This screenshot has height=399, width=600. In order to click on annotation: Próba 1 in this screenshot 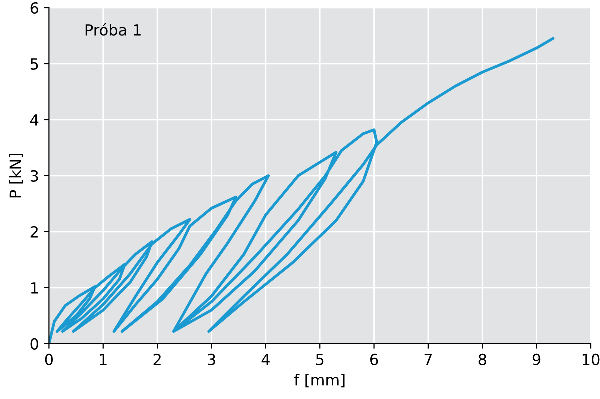, I will do `click(113, 29)`.